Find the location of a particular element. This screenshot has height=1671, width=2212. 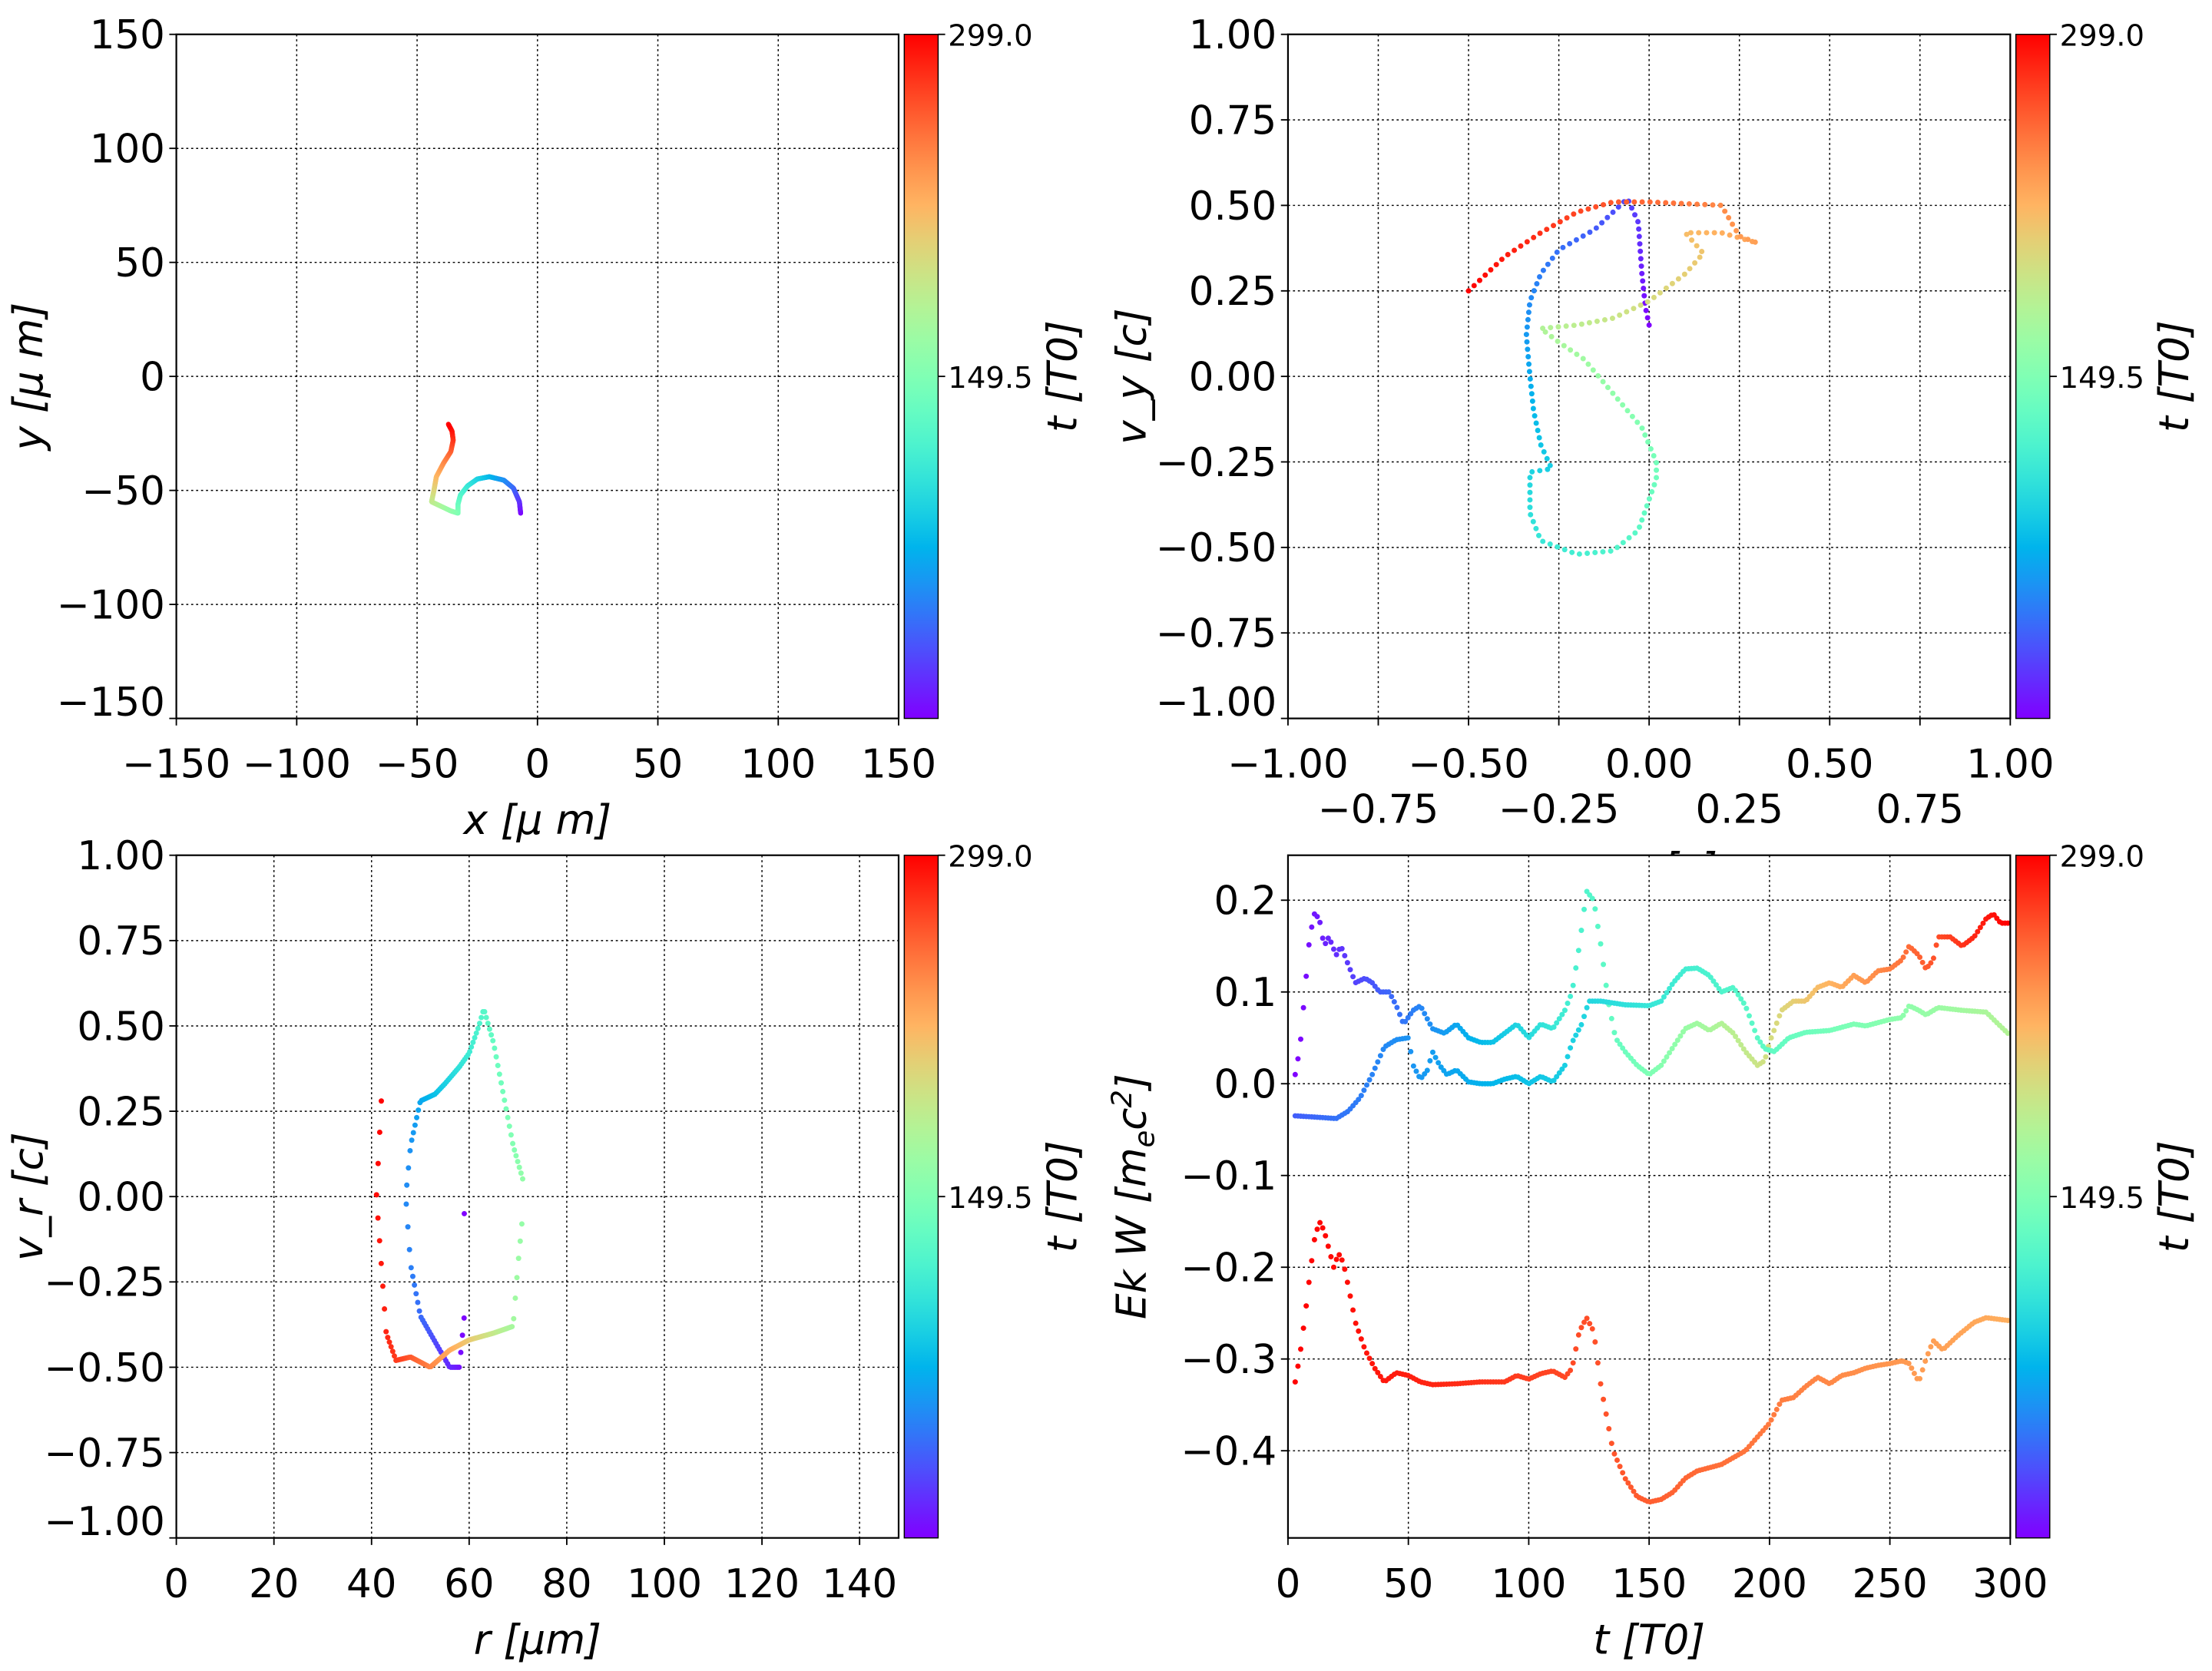

y-tick-label: −0.25 is located at coordinates (105, 1283).